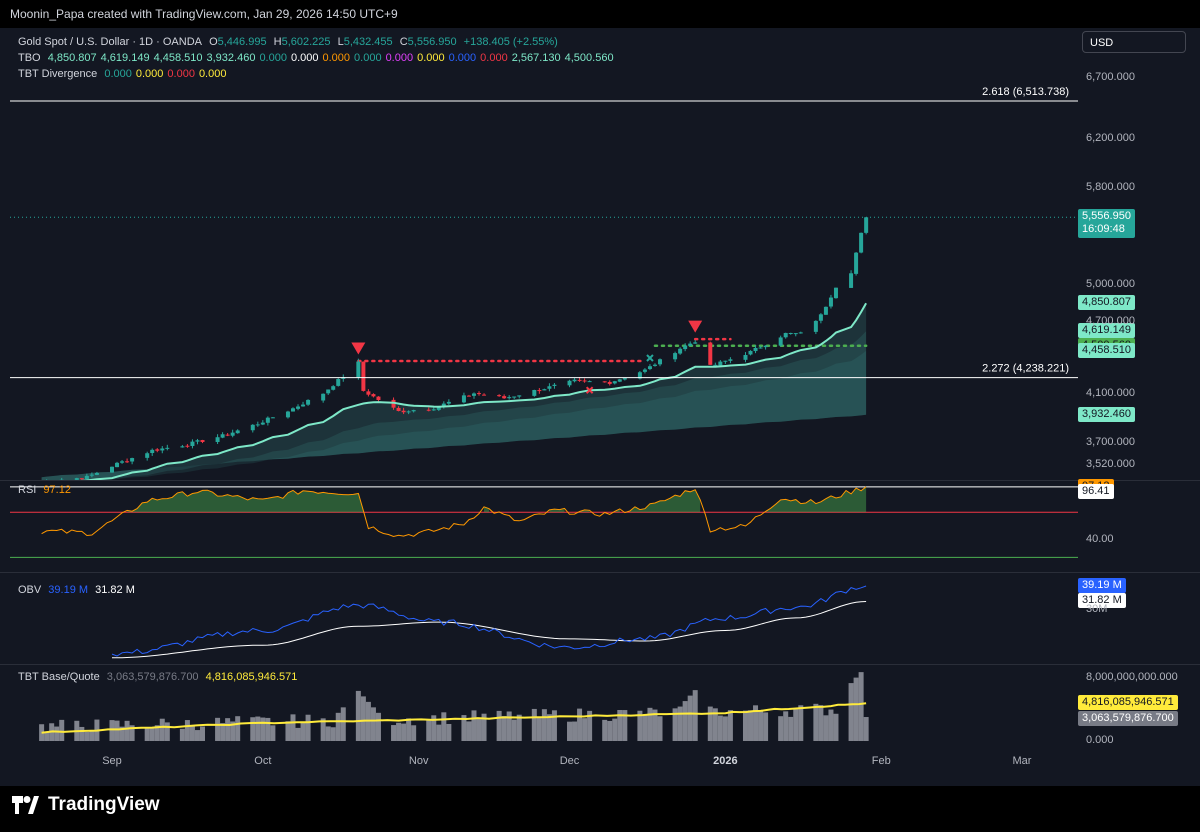 The height and width of the screenshot is (832, 1200). I want to click on open-value: 5,446.995, so click(242, 42).